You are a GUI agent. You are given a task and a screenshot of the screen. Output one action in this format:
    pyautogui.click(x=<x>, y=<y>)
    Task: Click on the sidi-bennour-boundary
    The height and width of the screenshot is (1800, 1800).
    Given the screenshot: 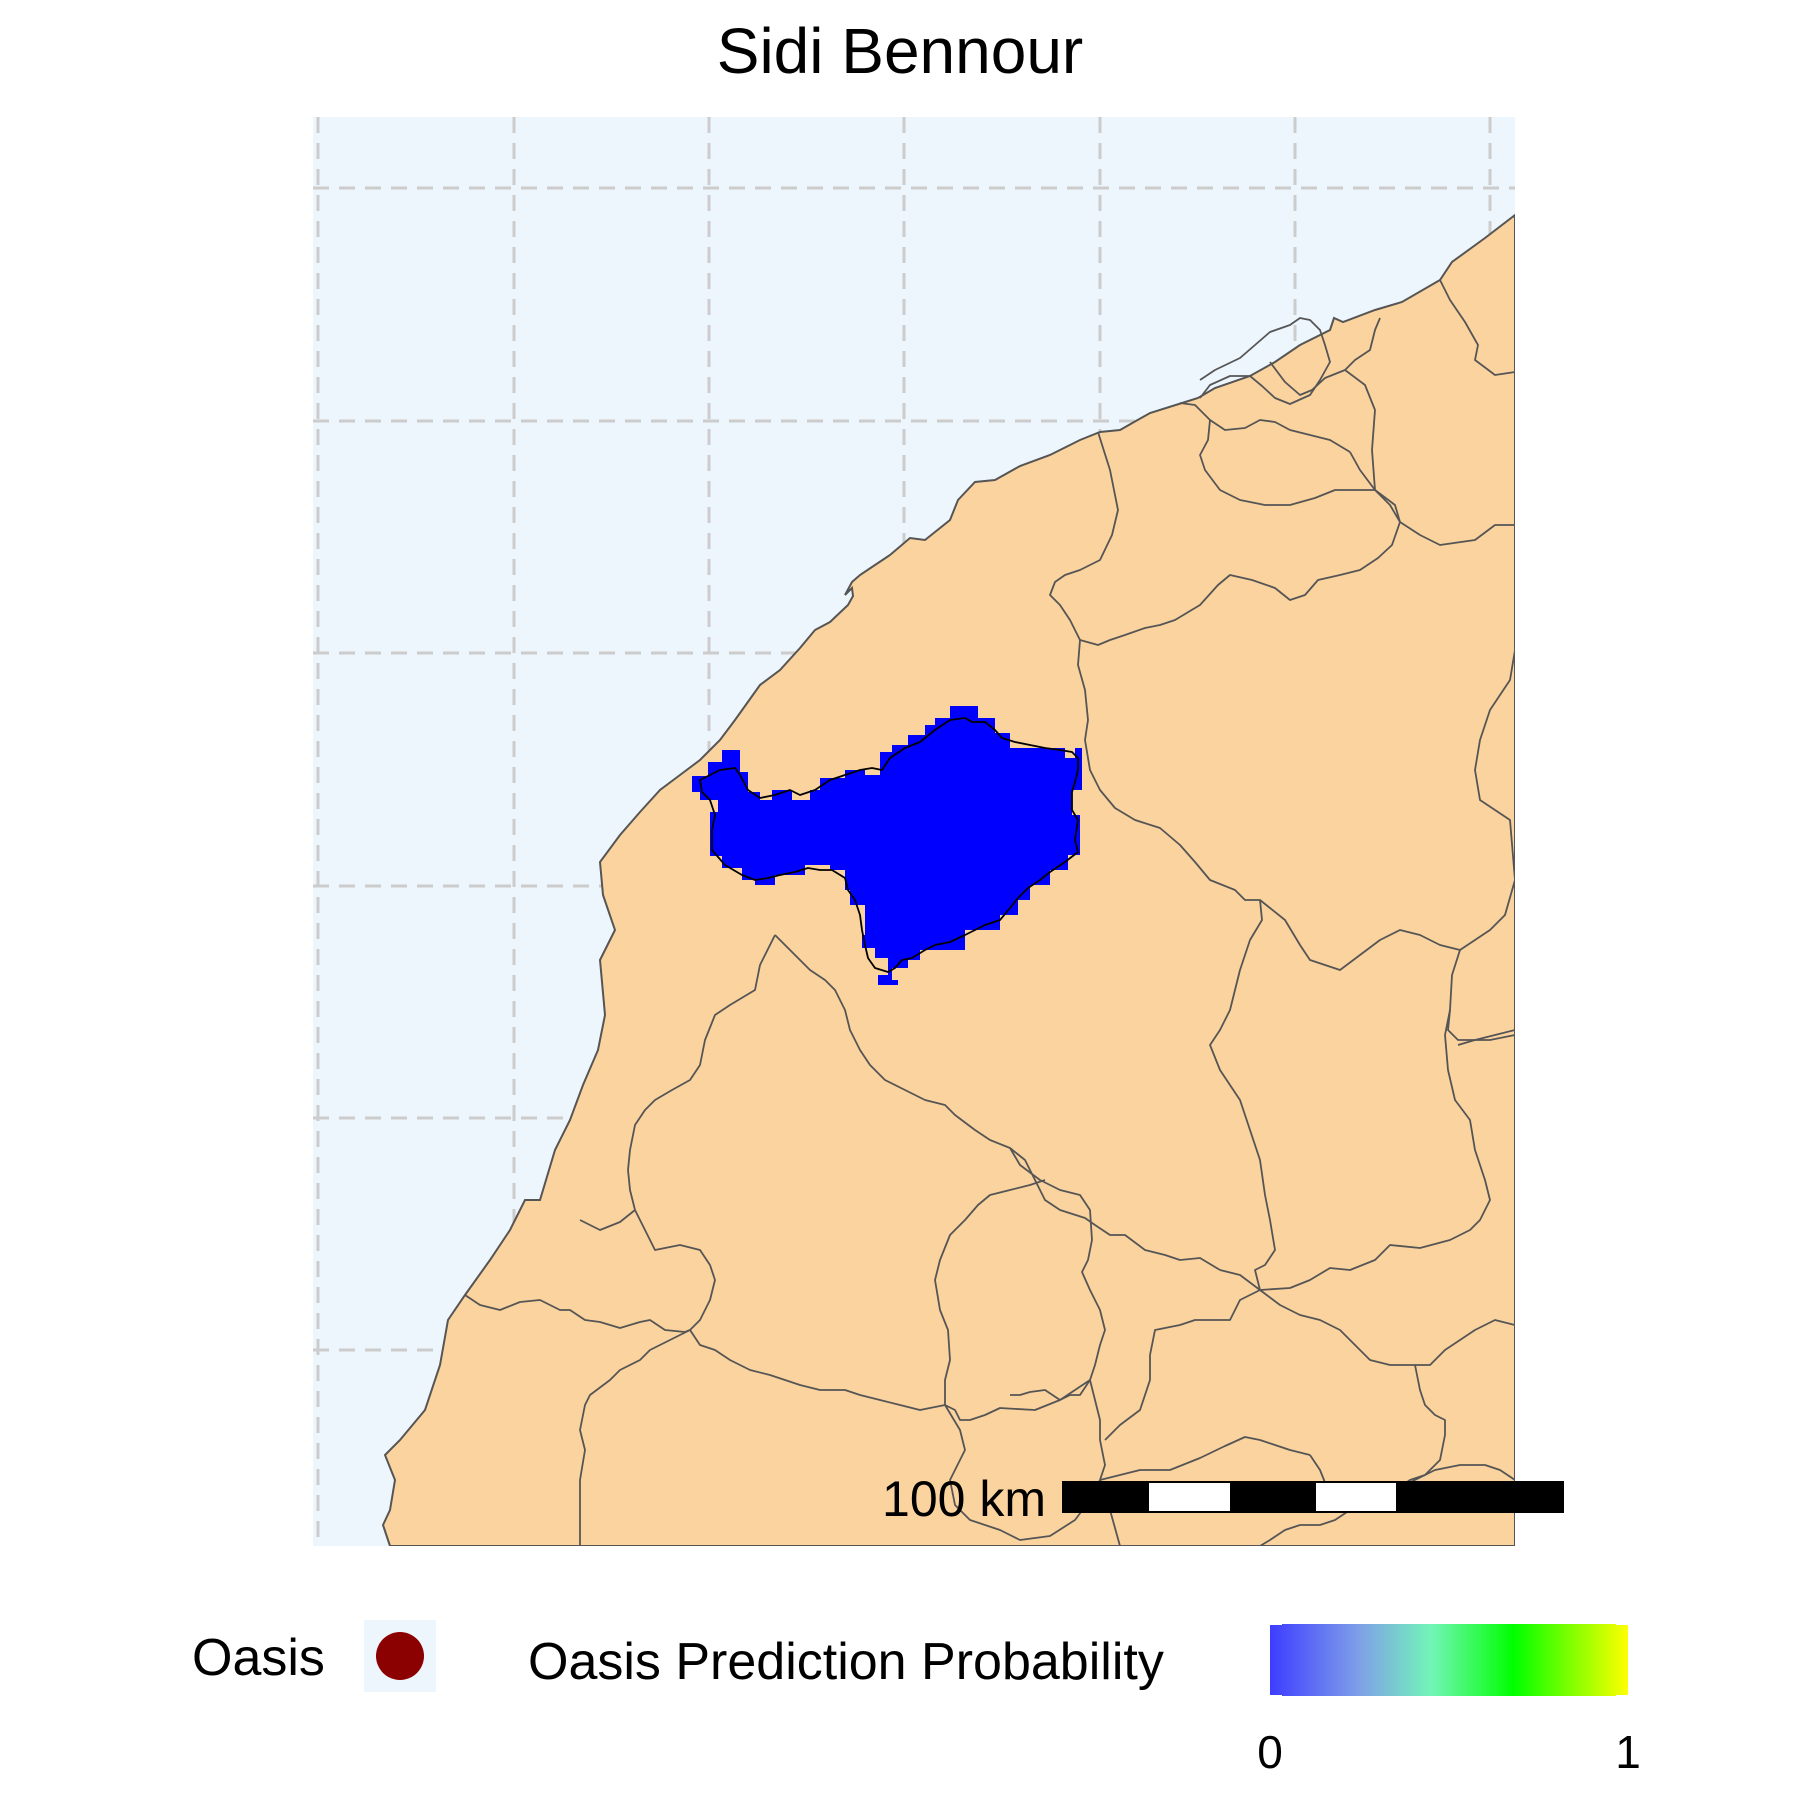 What is the action you would take?
    pyautogui.click(x=889, y=845)
    